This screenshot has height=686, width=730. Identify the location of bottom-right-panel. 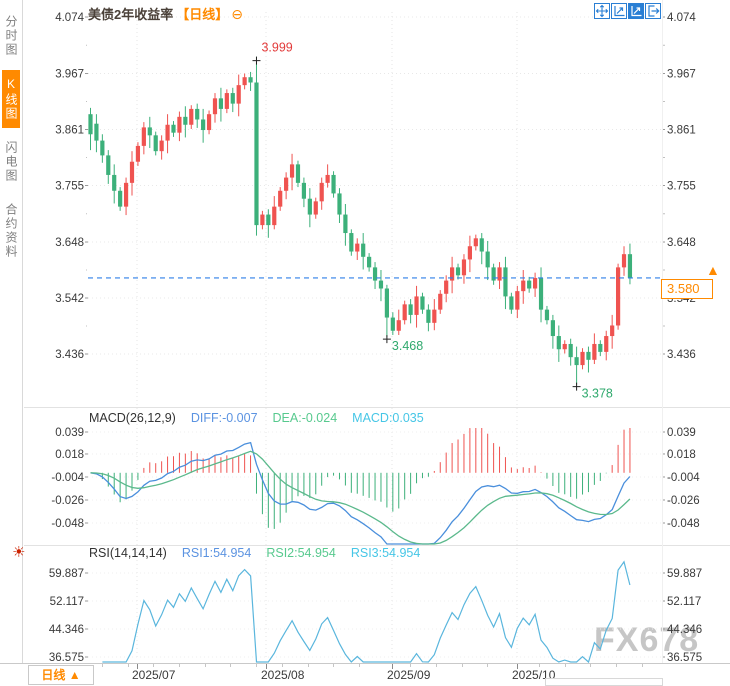
(604, 682).